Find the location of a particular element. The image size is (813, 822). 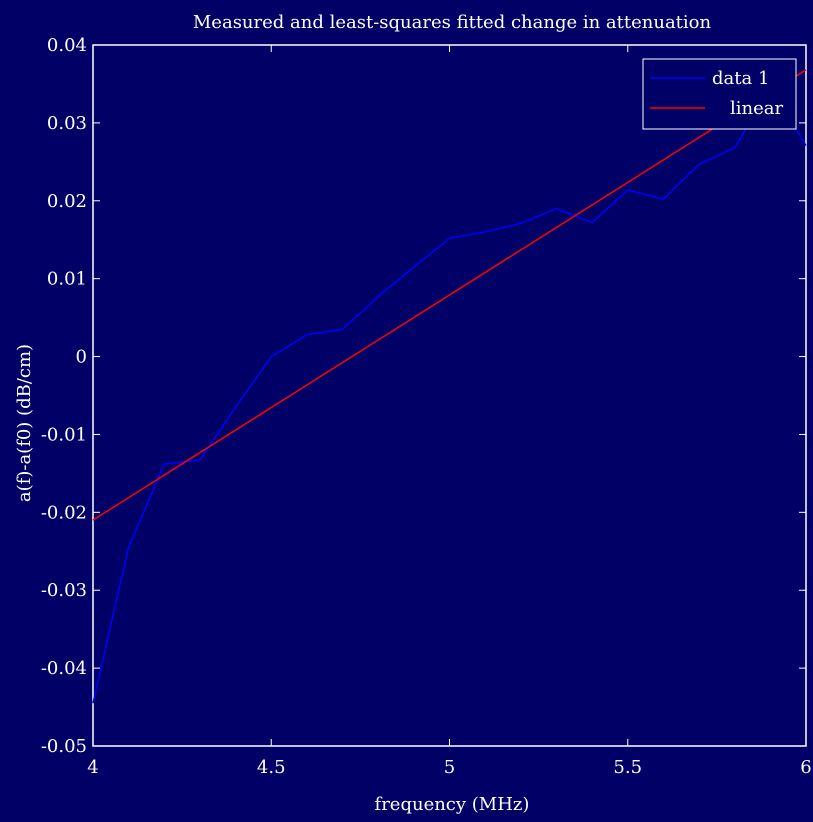

y-tick-label: -0.02 is located at coordinates (64, 512).